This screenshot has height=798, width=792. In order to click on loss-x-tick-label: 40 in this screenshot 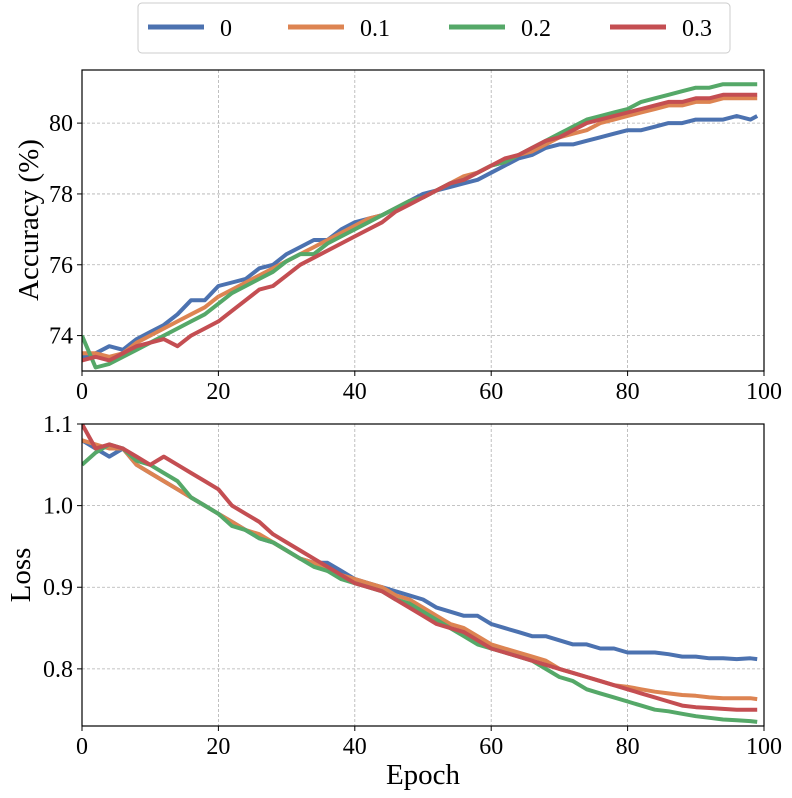, I will do `click(355, 747)`.